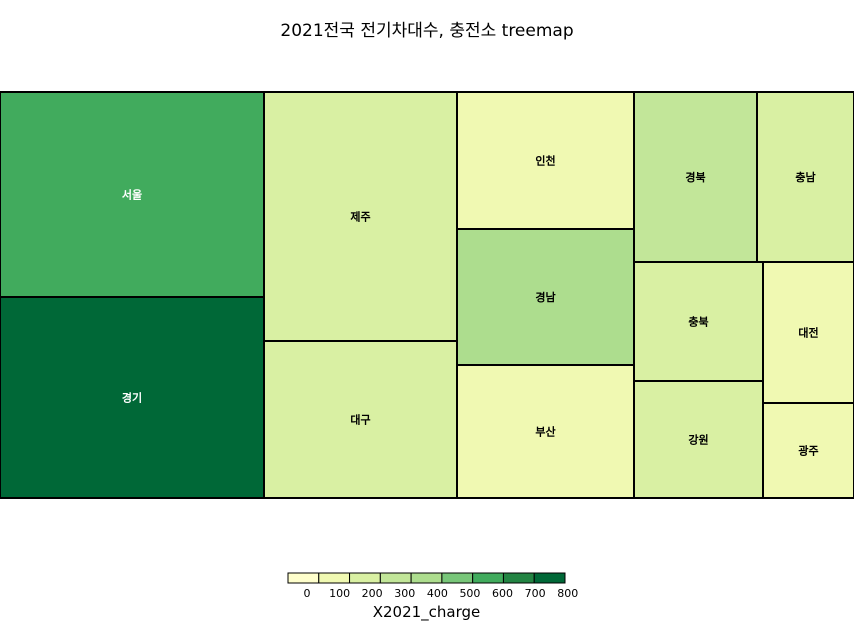 Image resolution: width=854 pixels, height=630 pixels. What do you see at coordinates (567, 593) in the screenshot?
I see `legend-tick-label: 800` at bounding box center [567, 593].